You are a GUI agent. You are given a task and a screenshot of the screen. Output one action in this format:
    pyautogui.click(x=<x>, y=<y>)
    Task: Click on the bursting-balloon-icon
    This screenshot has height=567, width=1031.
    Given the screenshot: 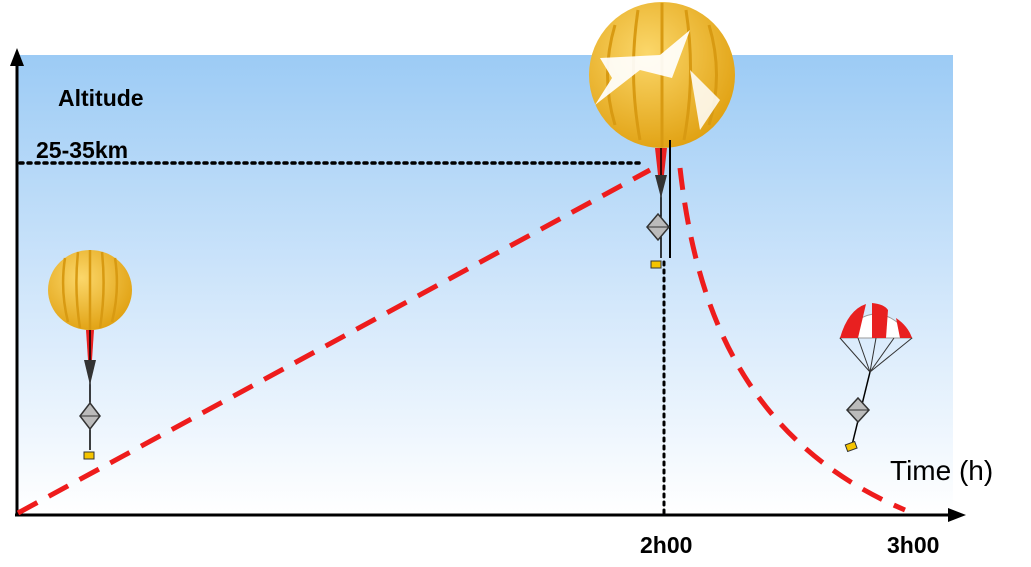 What is the action you would take?
    pyautogui.click(x=662, y=135)
    